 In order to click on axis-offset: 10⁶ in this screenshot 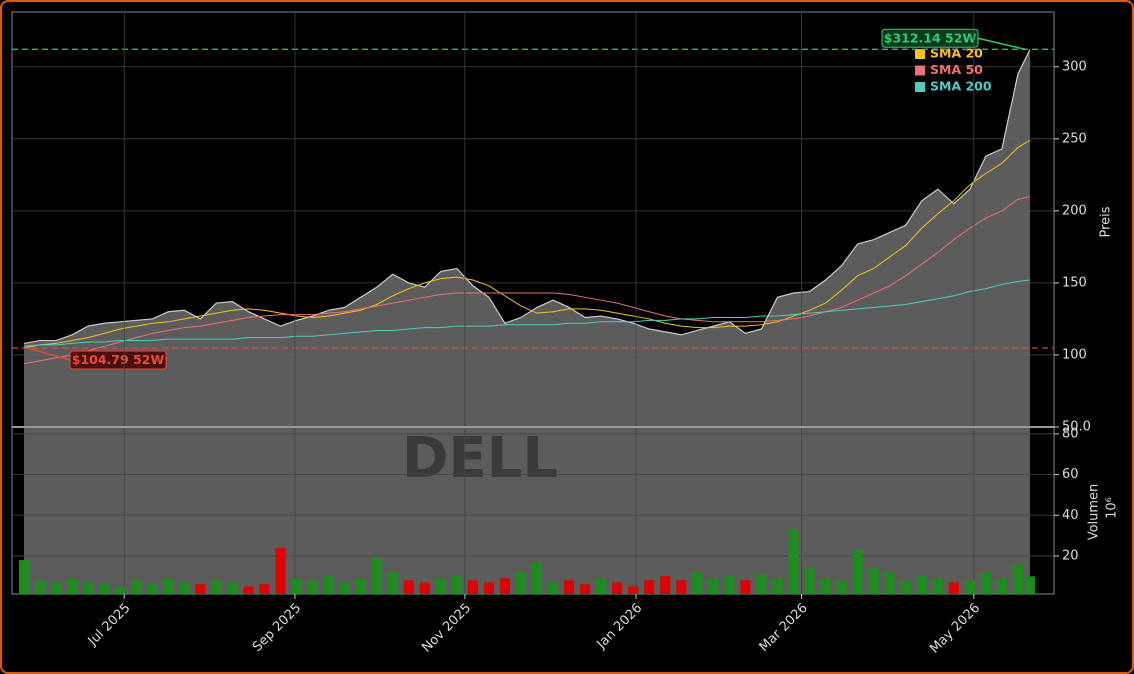, I will do `click(1112, 508)`.